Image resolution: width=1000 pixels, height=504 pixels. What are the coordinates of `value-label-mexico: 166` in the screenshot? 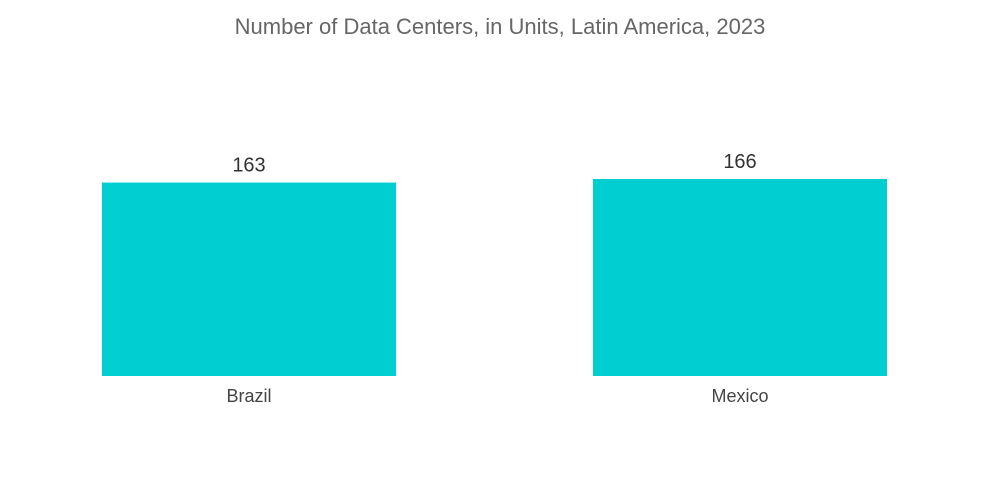 It's located at (739, 162).